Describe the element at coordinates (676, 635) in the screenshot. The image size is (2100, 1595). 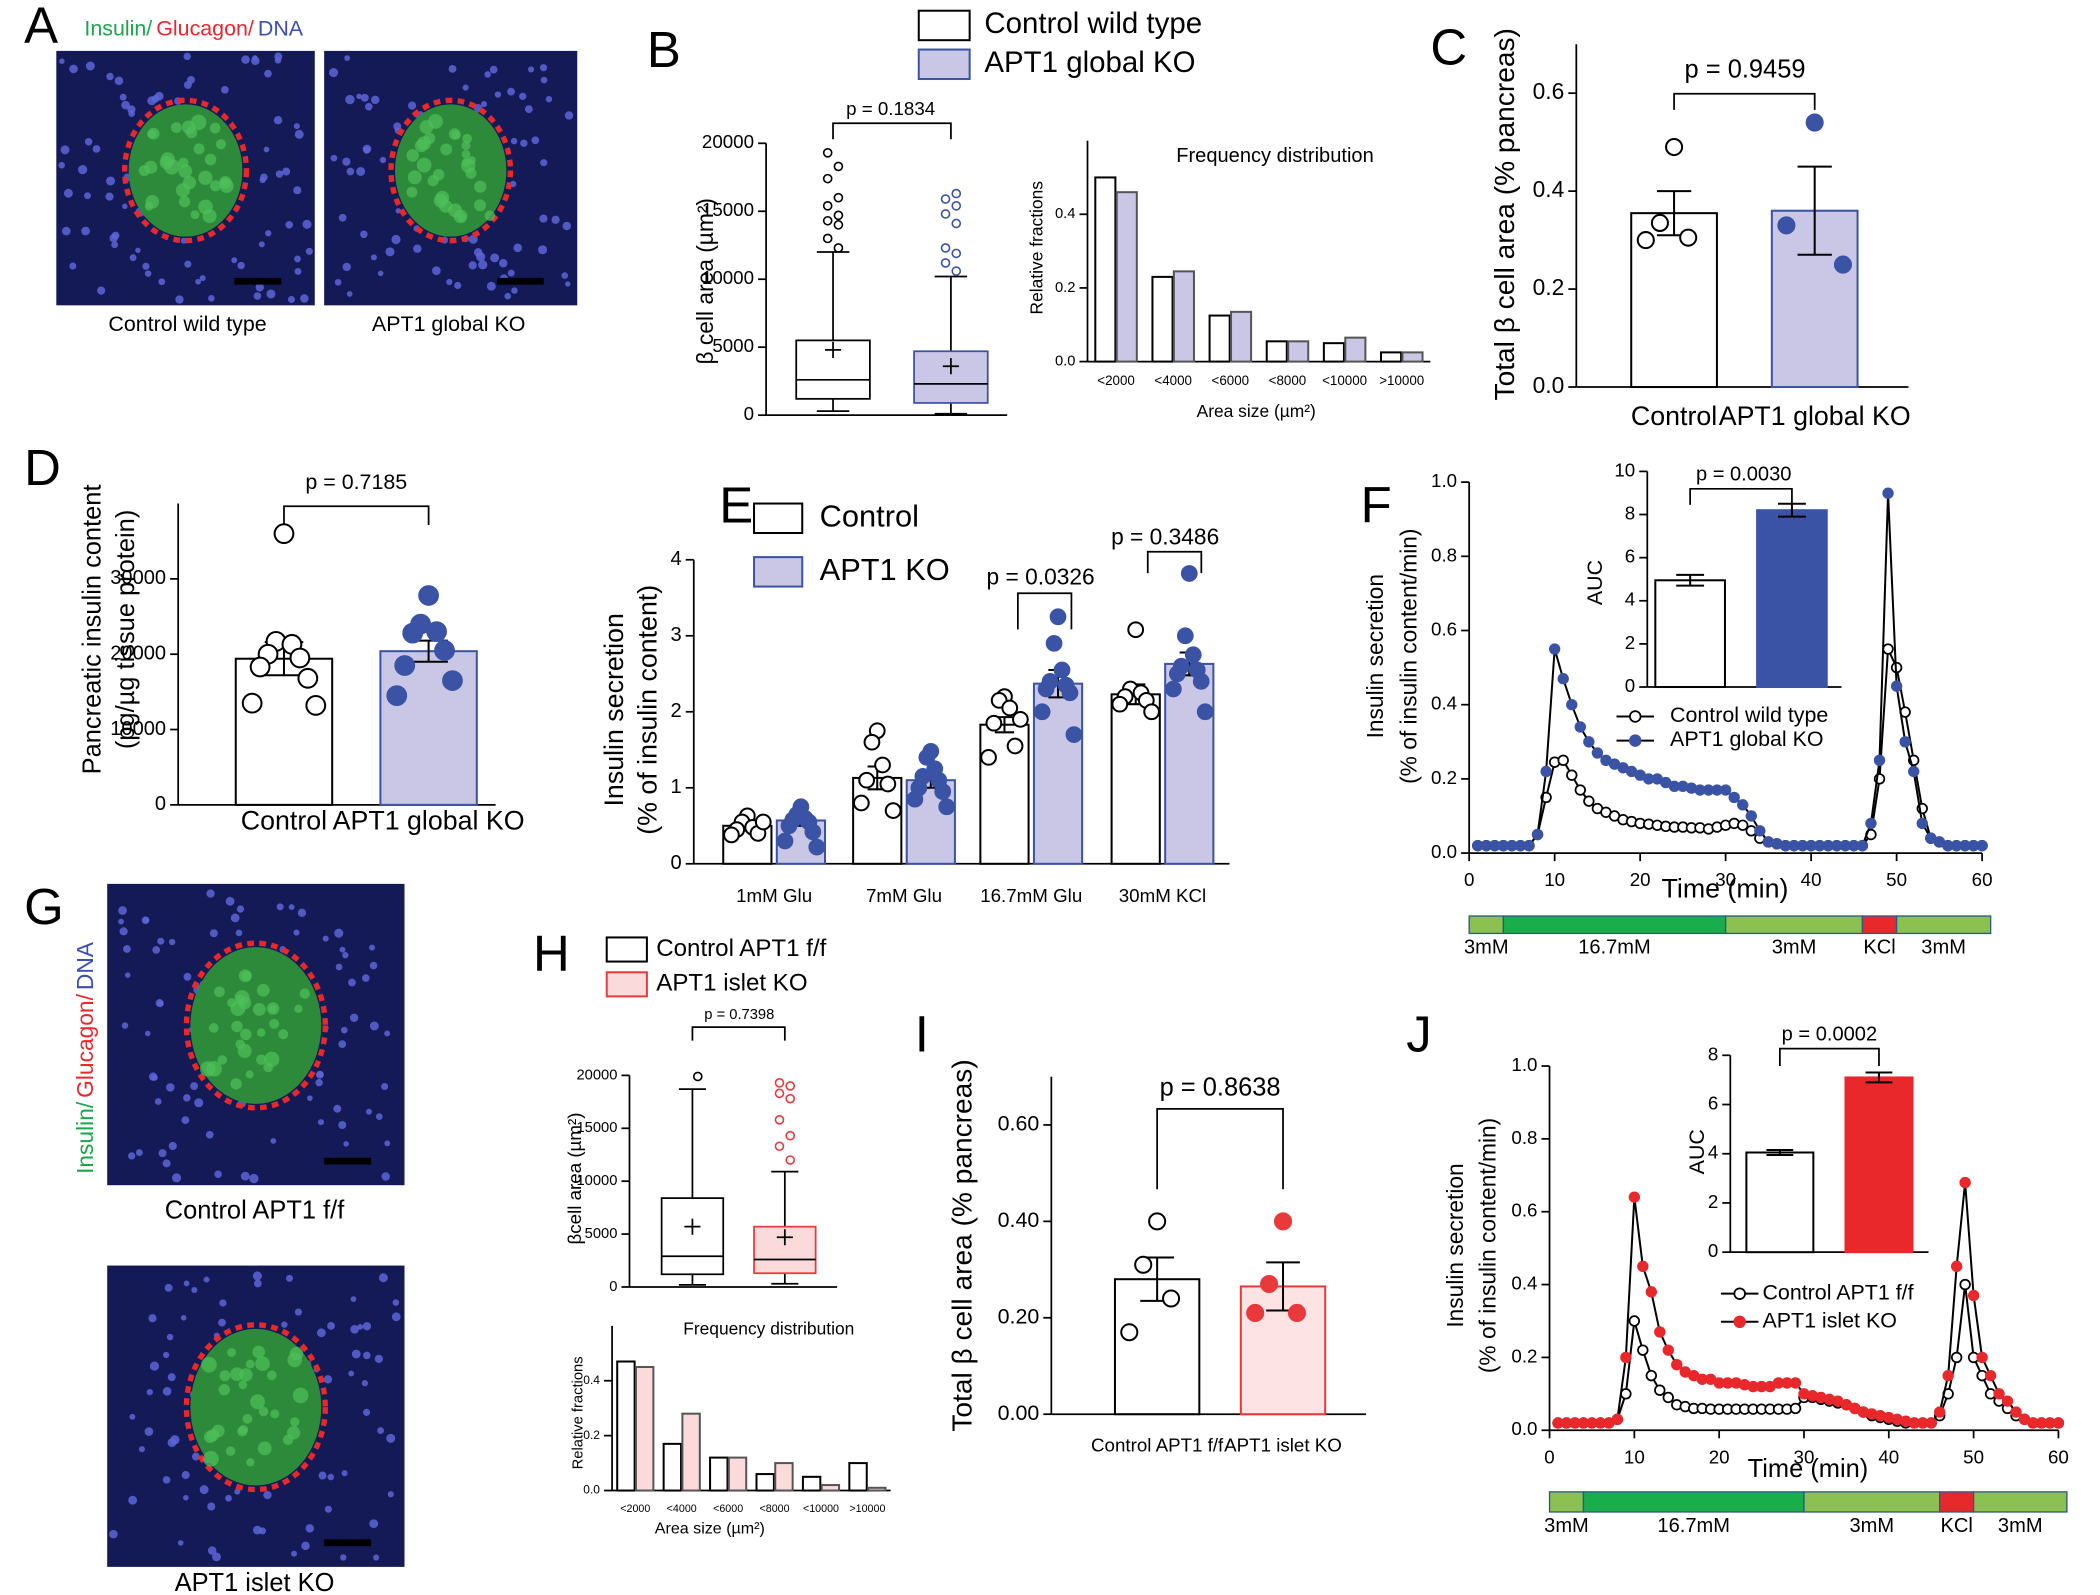
I see `y-tick-label: 3` at that location.